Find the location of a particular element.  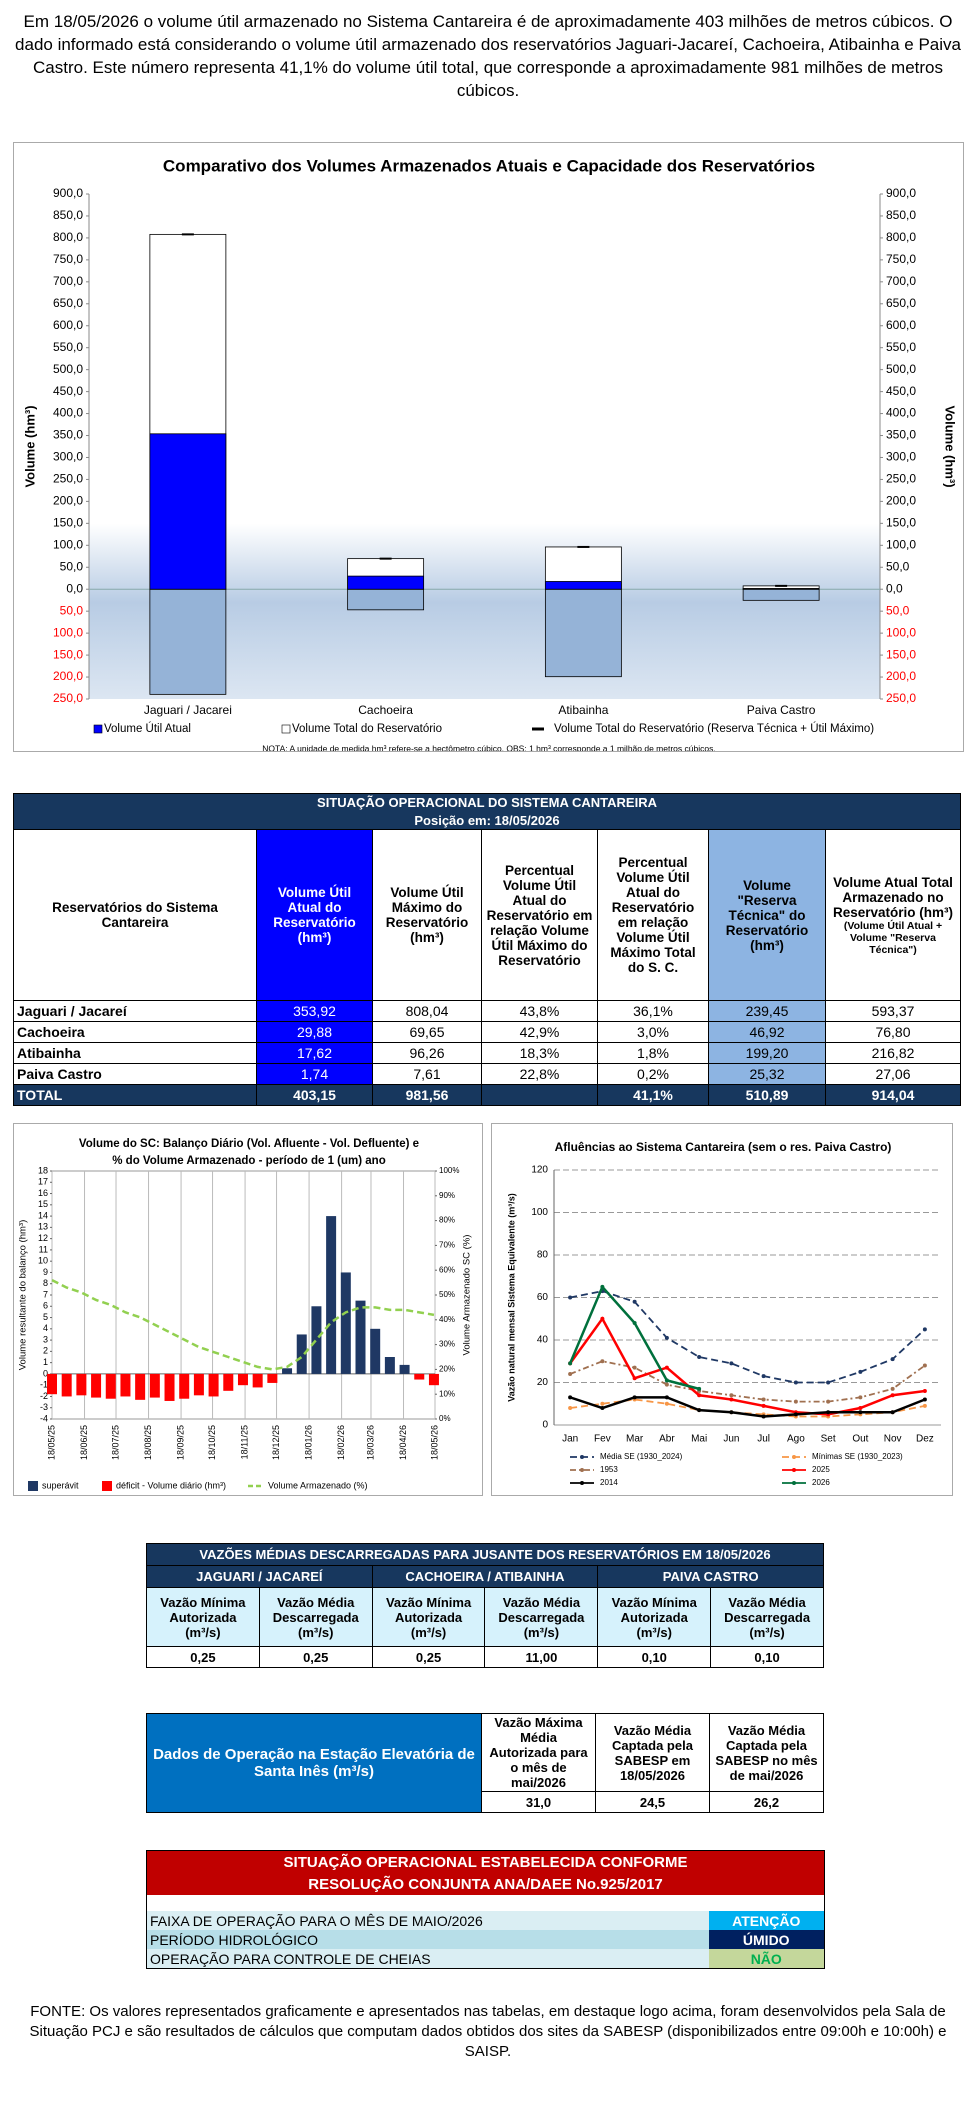

total-row: TOTAL 403,15 981,56 41,1% 510,89 914,04 is located at coordinates (487, 1095).